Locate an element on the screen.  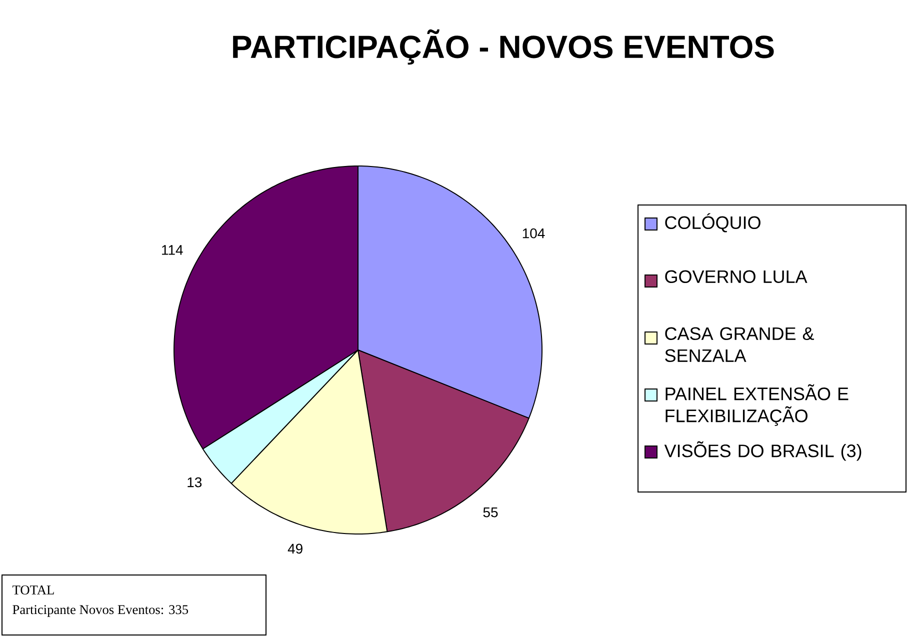
data-label: 104 is located at coordinates (533, 233).